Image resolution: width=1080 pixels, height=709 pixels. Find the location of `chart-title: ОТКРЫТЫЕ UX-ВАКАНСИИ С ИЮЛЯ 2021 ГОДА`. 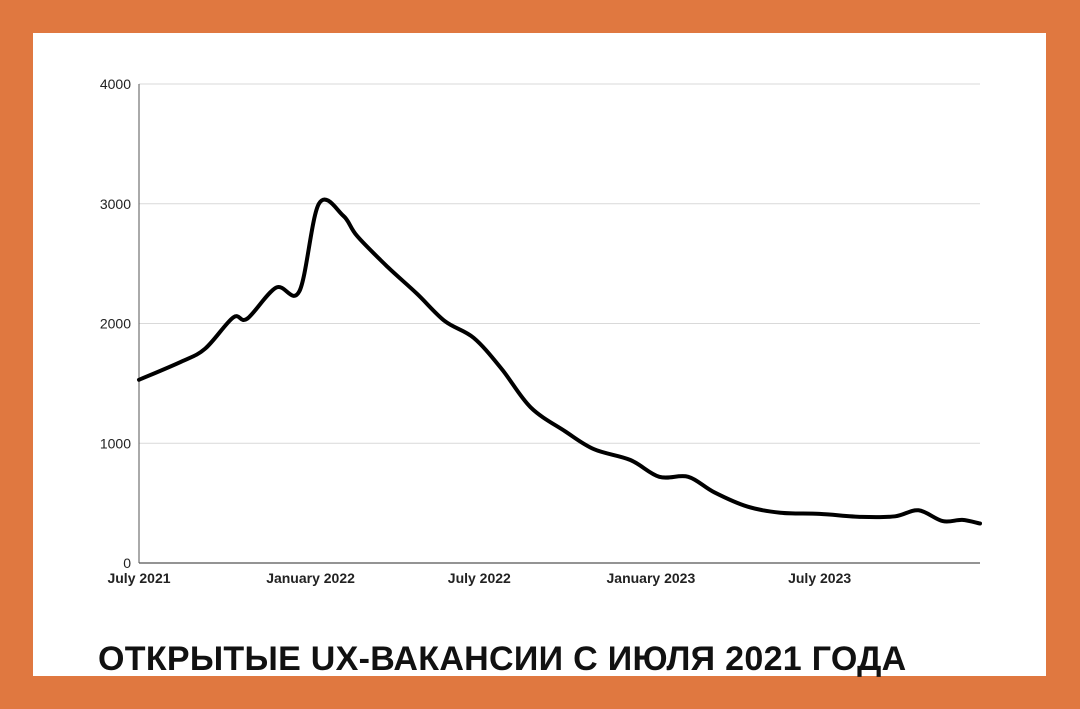

chart-title: ОТКРЫТЫЕ UX-ВАКАНСИИ С ИЮЛЯ 2021 ГОДА is located at coordinates (502, 659).